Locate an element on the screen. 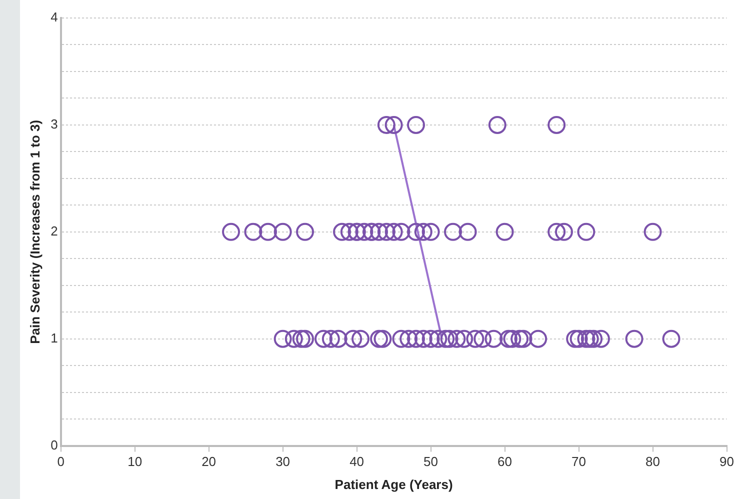  x-tick-label: 10 is located at coordinates (135, 462).